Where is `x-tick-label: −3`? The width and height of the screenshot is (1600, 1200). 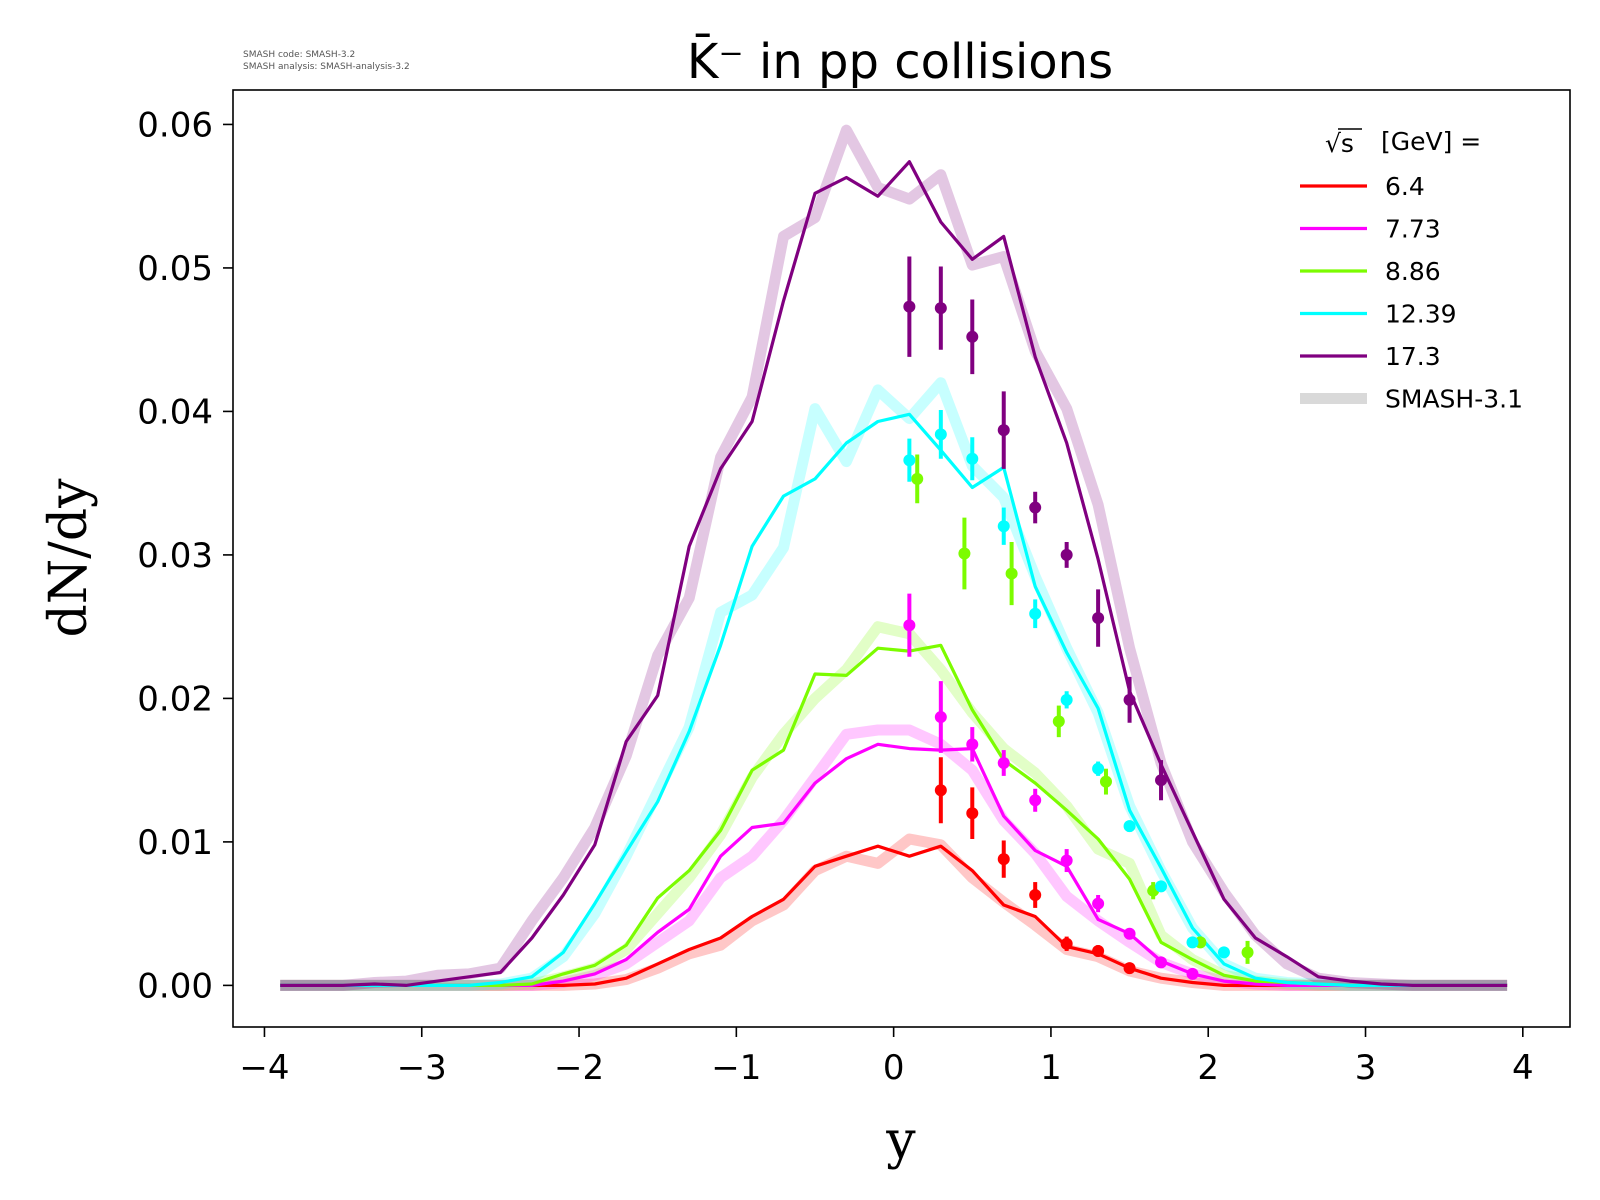
x-tick-label: −3 is located at coordinates (422, 1068).